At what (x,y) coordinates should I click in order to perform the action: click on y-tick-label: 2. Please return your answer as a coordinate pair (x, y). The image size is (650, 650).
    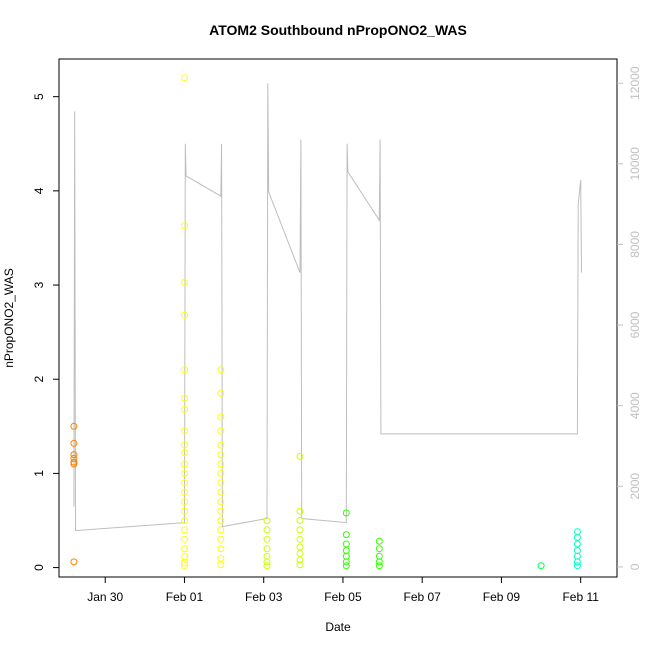
    Looking at the image, I should click on (39, 379).